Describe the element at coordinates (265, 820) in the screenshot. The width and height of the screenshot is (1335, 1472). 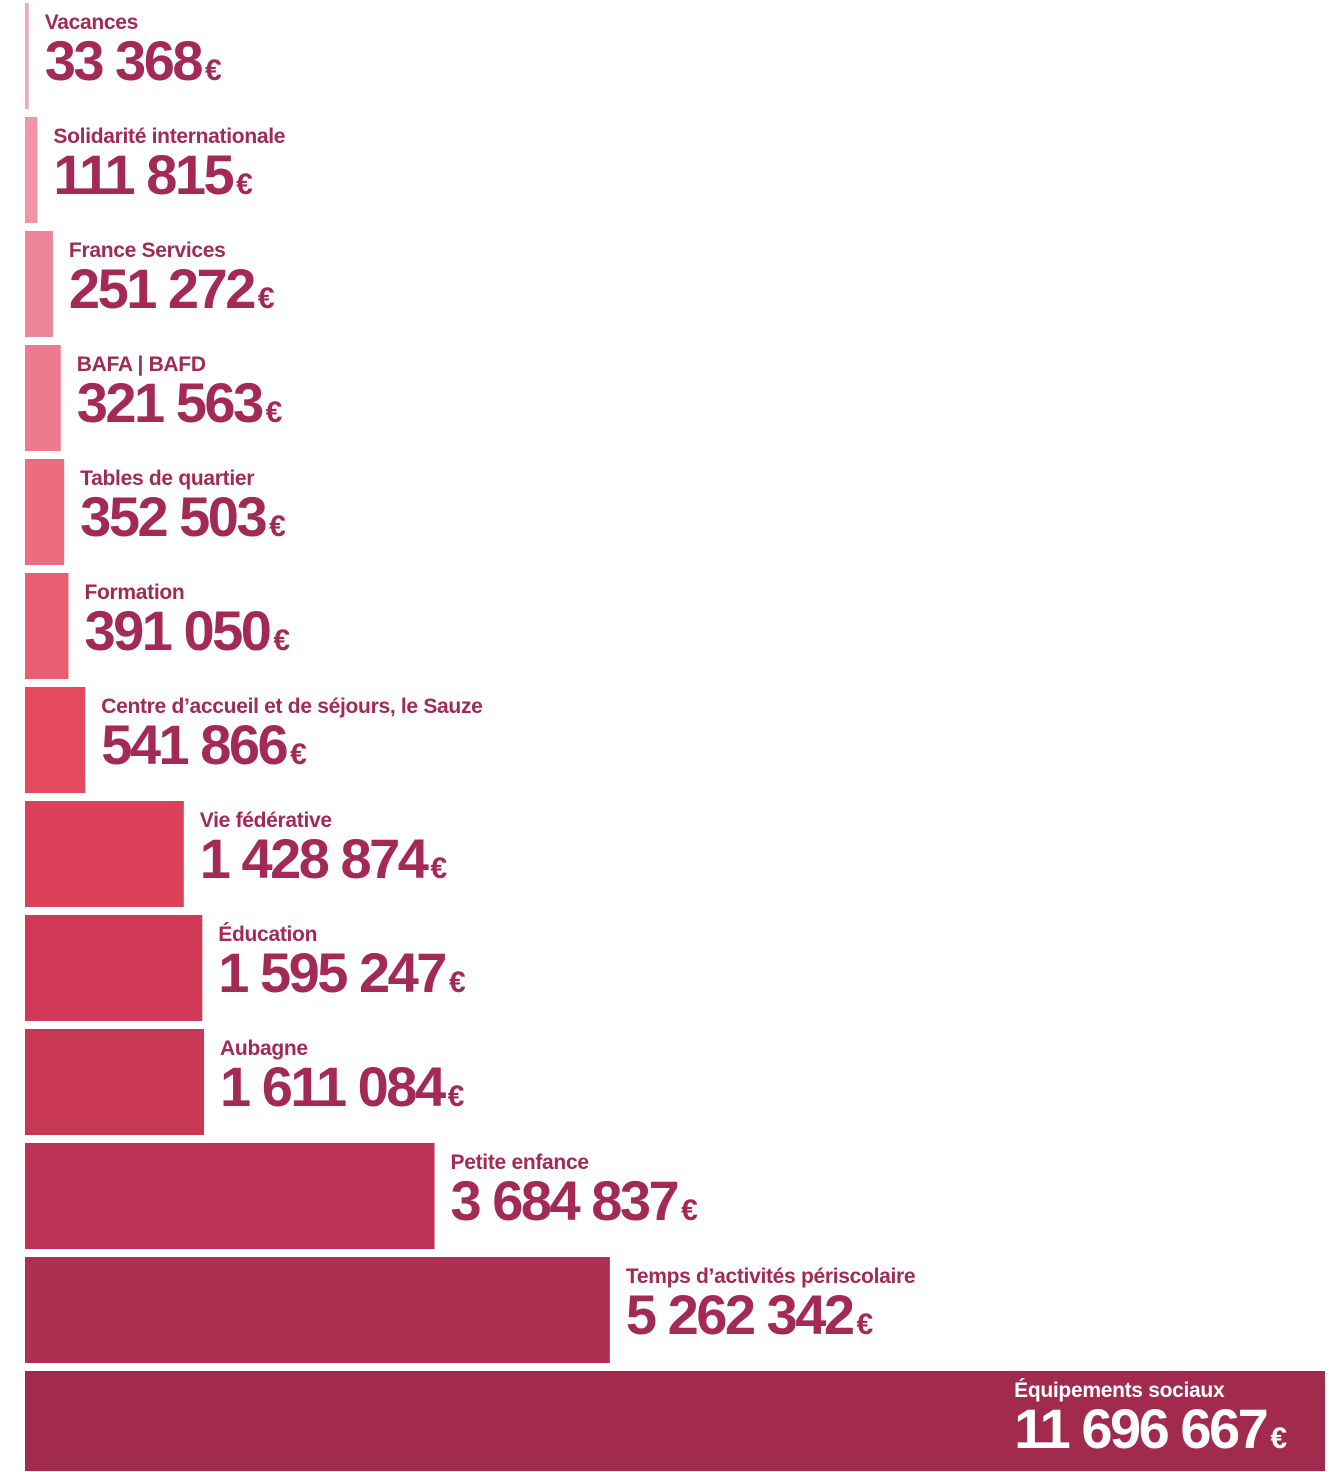
I see `category-label: Vie fédérative` at that location.